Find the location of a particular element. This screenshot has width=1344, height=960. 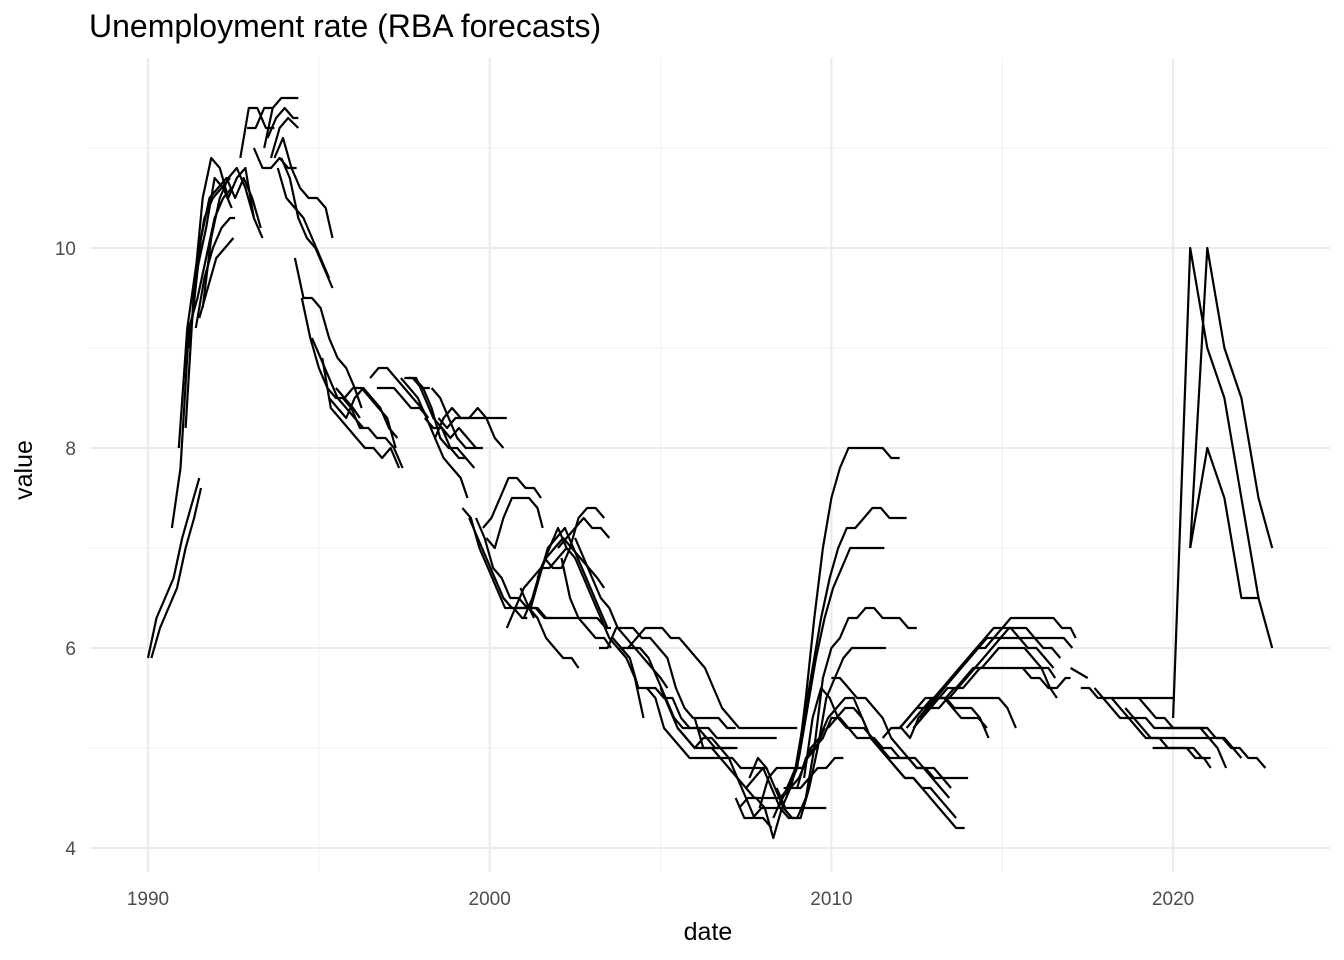

y-axis-ticks: 4 6 8 10 is located at coordinates (66, 549).